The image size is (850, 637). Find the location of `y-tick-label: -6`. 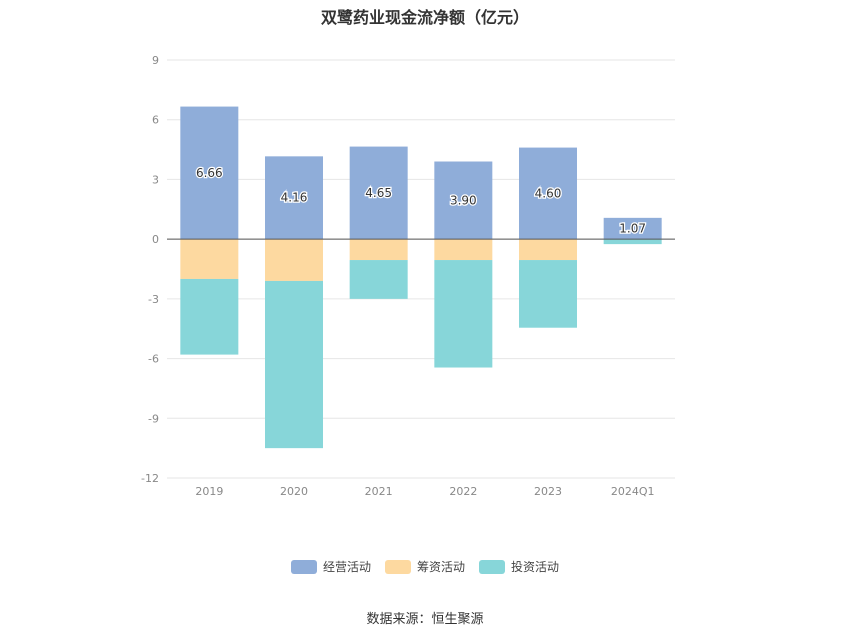

y-tick-label: -6 is located at coordinates (153, 359).